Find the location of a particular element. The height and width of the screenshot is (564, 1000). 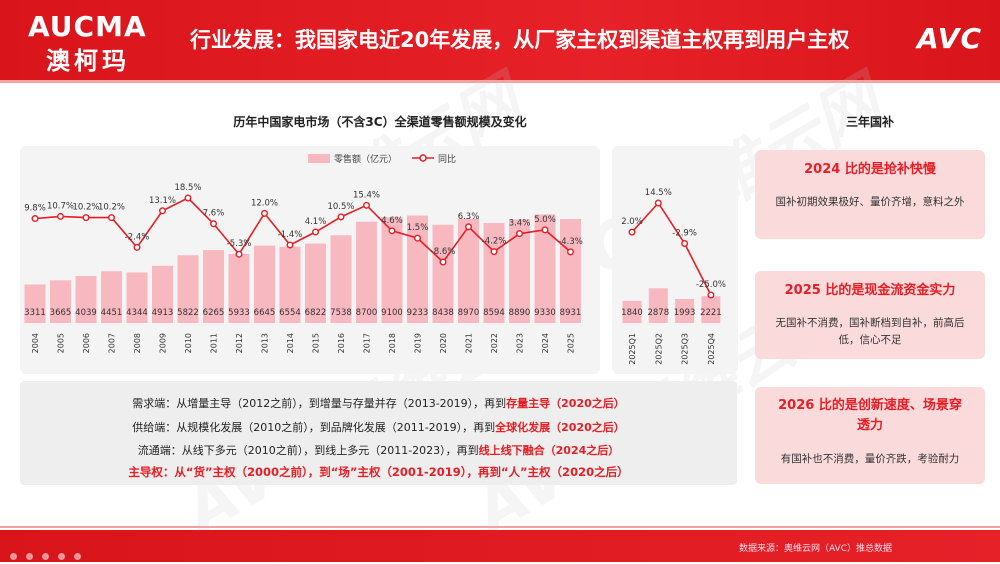

x-tick-label: 2025Q1 is located at coordinates (632, 349).